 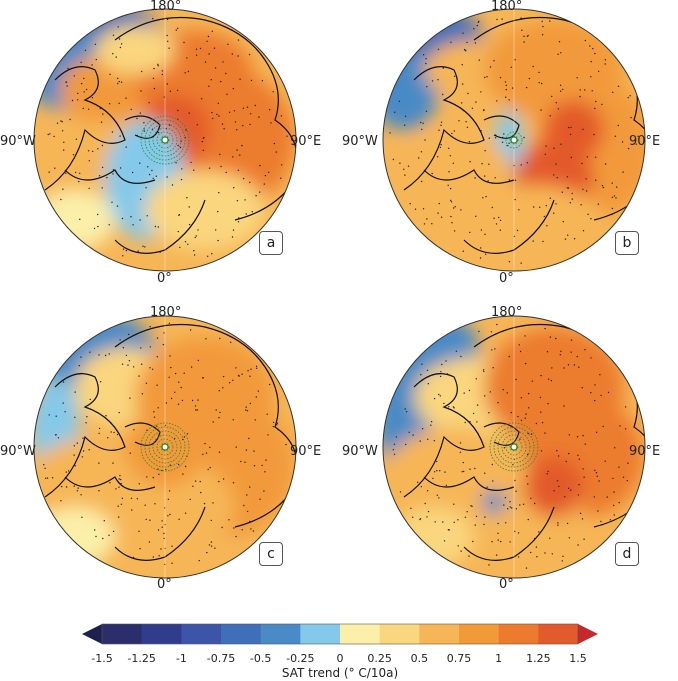 I want to click on lon-label-bottom: 0°, so click(x=506, y=584).